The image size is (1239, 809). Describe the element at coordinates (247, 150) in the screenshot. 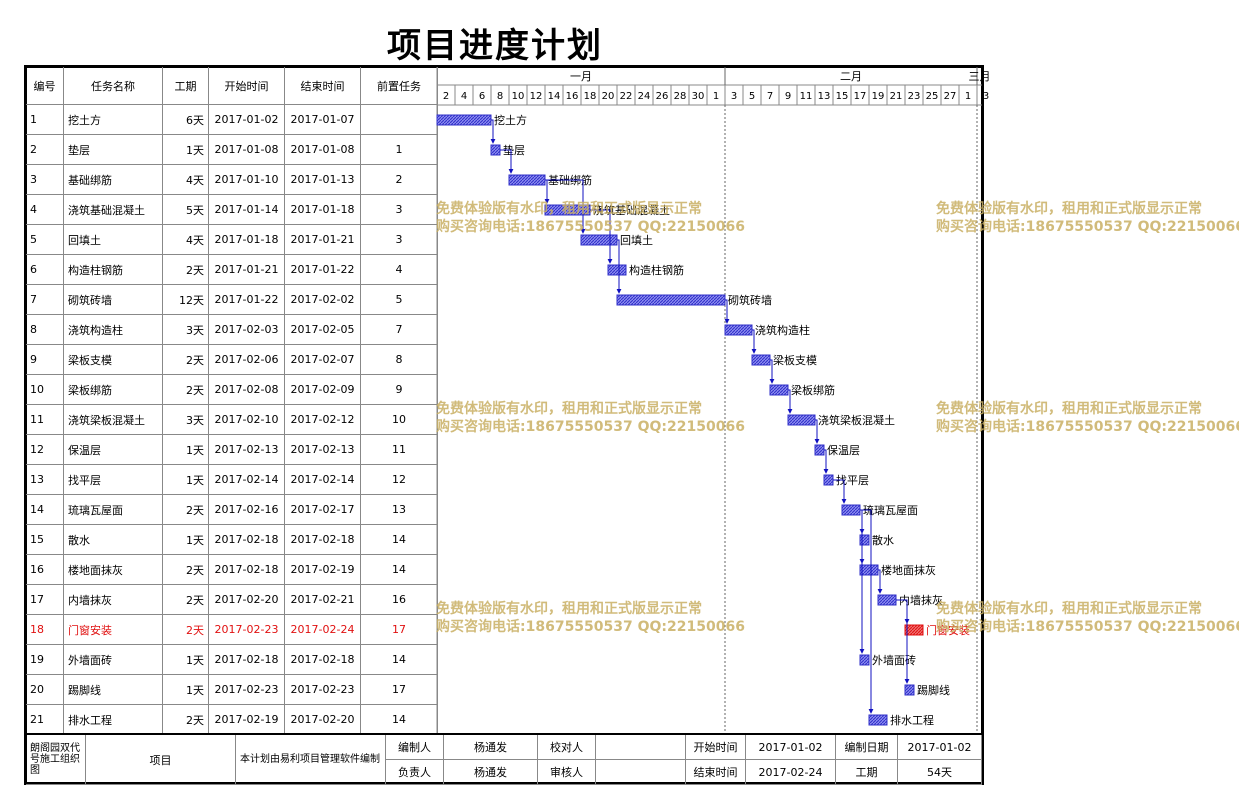

I see `cell-start: 2017-01-08` at that location.